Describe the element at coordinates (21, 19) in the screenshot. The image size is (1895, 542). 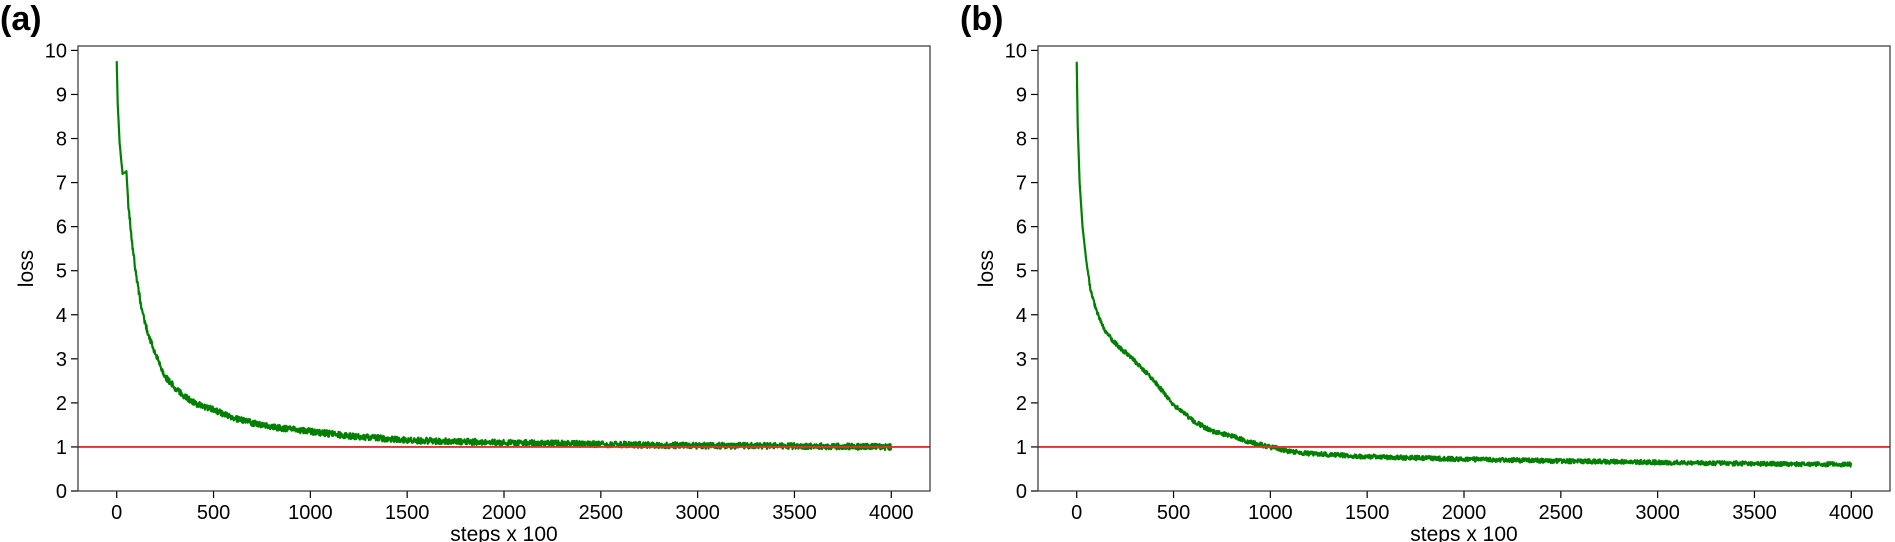
I see `panel-label-a: (a)` at that location.